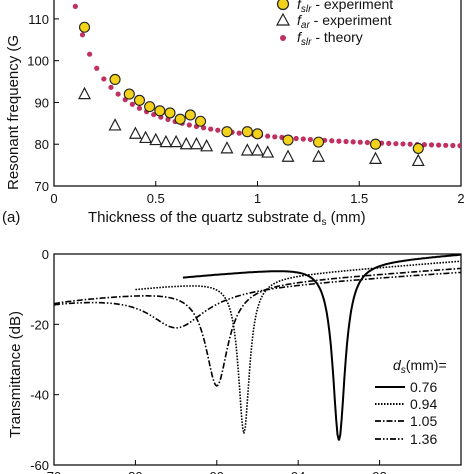 The height and width of the screenshot is (474, 474). I want to click on bottom-x-tick-label: 80, so click(135, 471).